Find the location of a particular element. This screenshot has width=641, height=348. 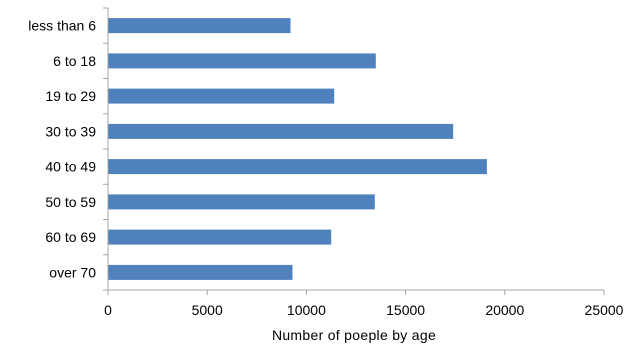

x-tick-label: 5000 is located at coordinates (207, 310).